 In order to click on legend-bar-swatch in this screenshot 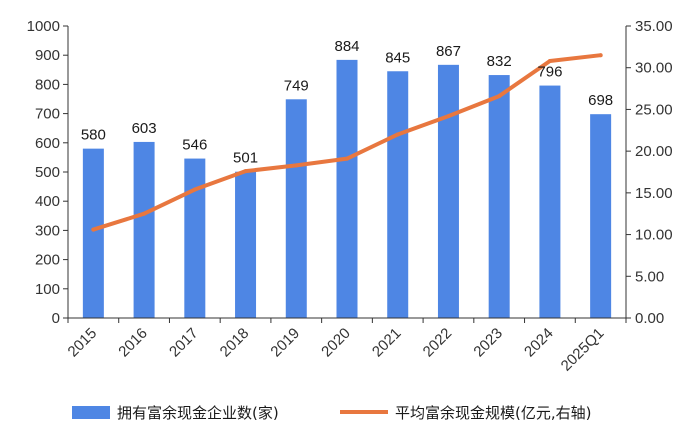, I will do `click(91, 412)`.